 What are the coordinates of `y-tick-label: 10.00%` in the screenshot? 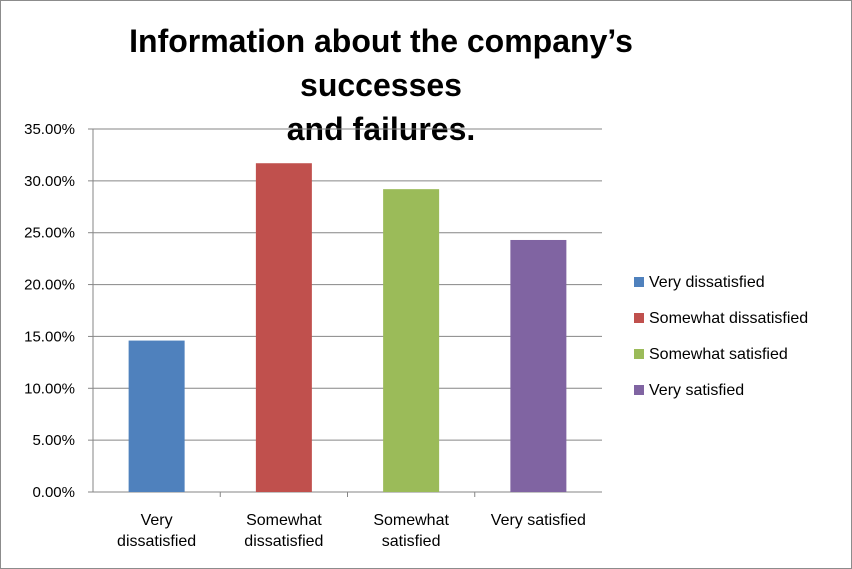 It's located at (49, 388).